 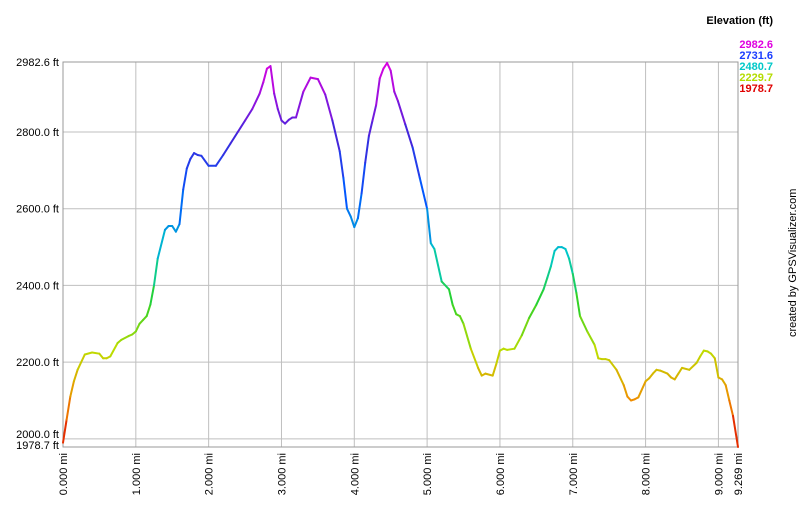 I want to click on legend-entry: 2731.6, so click(x=756, y=56).